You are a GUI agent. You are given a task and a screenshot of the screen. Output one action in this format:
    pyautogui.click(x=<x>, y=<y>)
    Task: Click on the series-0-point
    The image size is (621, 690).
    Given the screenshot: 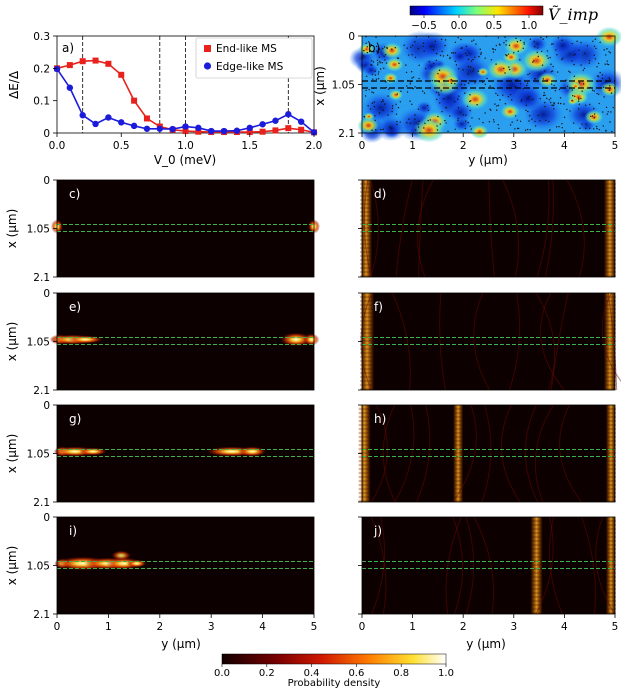 What is the action you would take?
    pyautogui.click(x=134, y=100)
    